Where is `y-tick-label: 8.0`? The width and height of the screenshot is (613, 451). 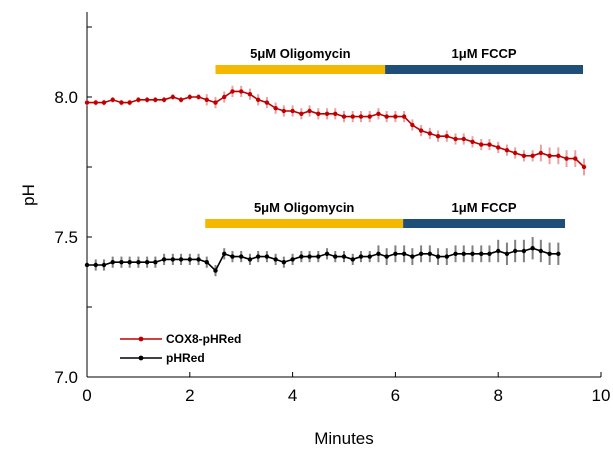 y-tick-label: 8.0 is located at coordinates (66, 97).